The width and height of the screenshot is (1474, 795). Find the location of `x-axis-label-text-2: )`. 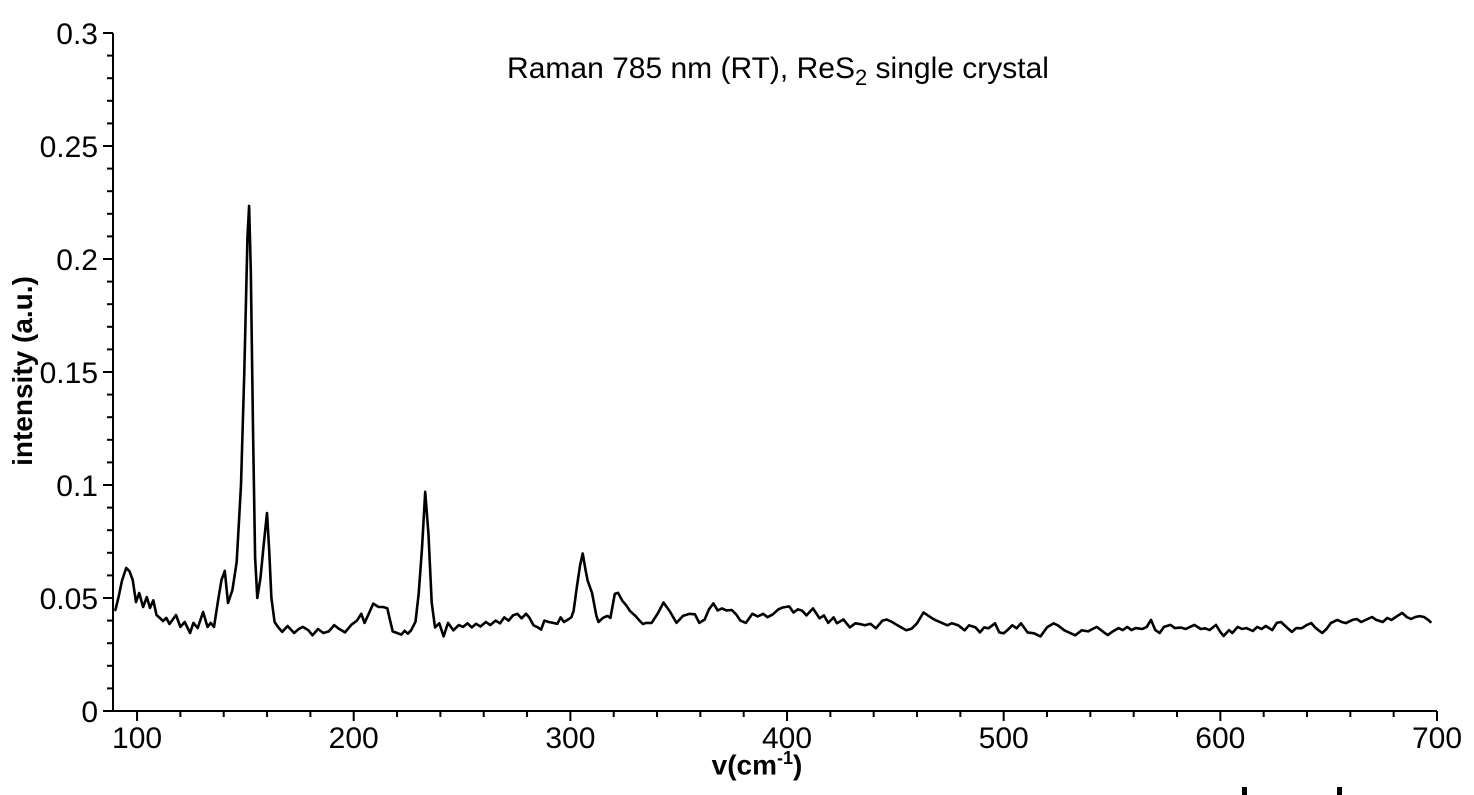

x-axis-label-text-2: ) is located at coordinates (798, 765).